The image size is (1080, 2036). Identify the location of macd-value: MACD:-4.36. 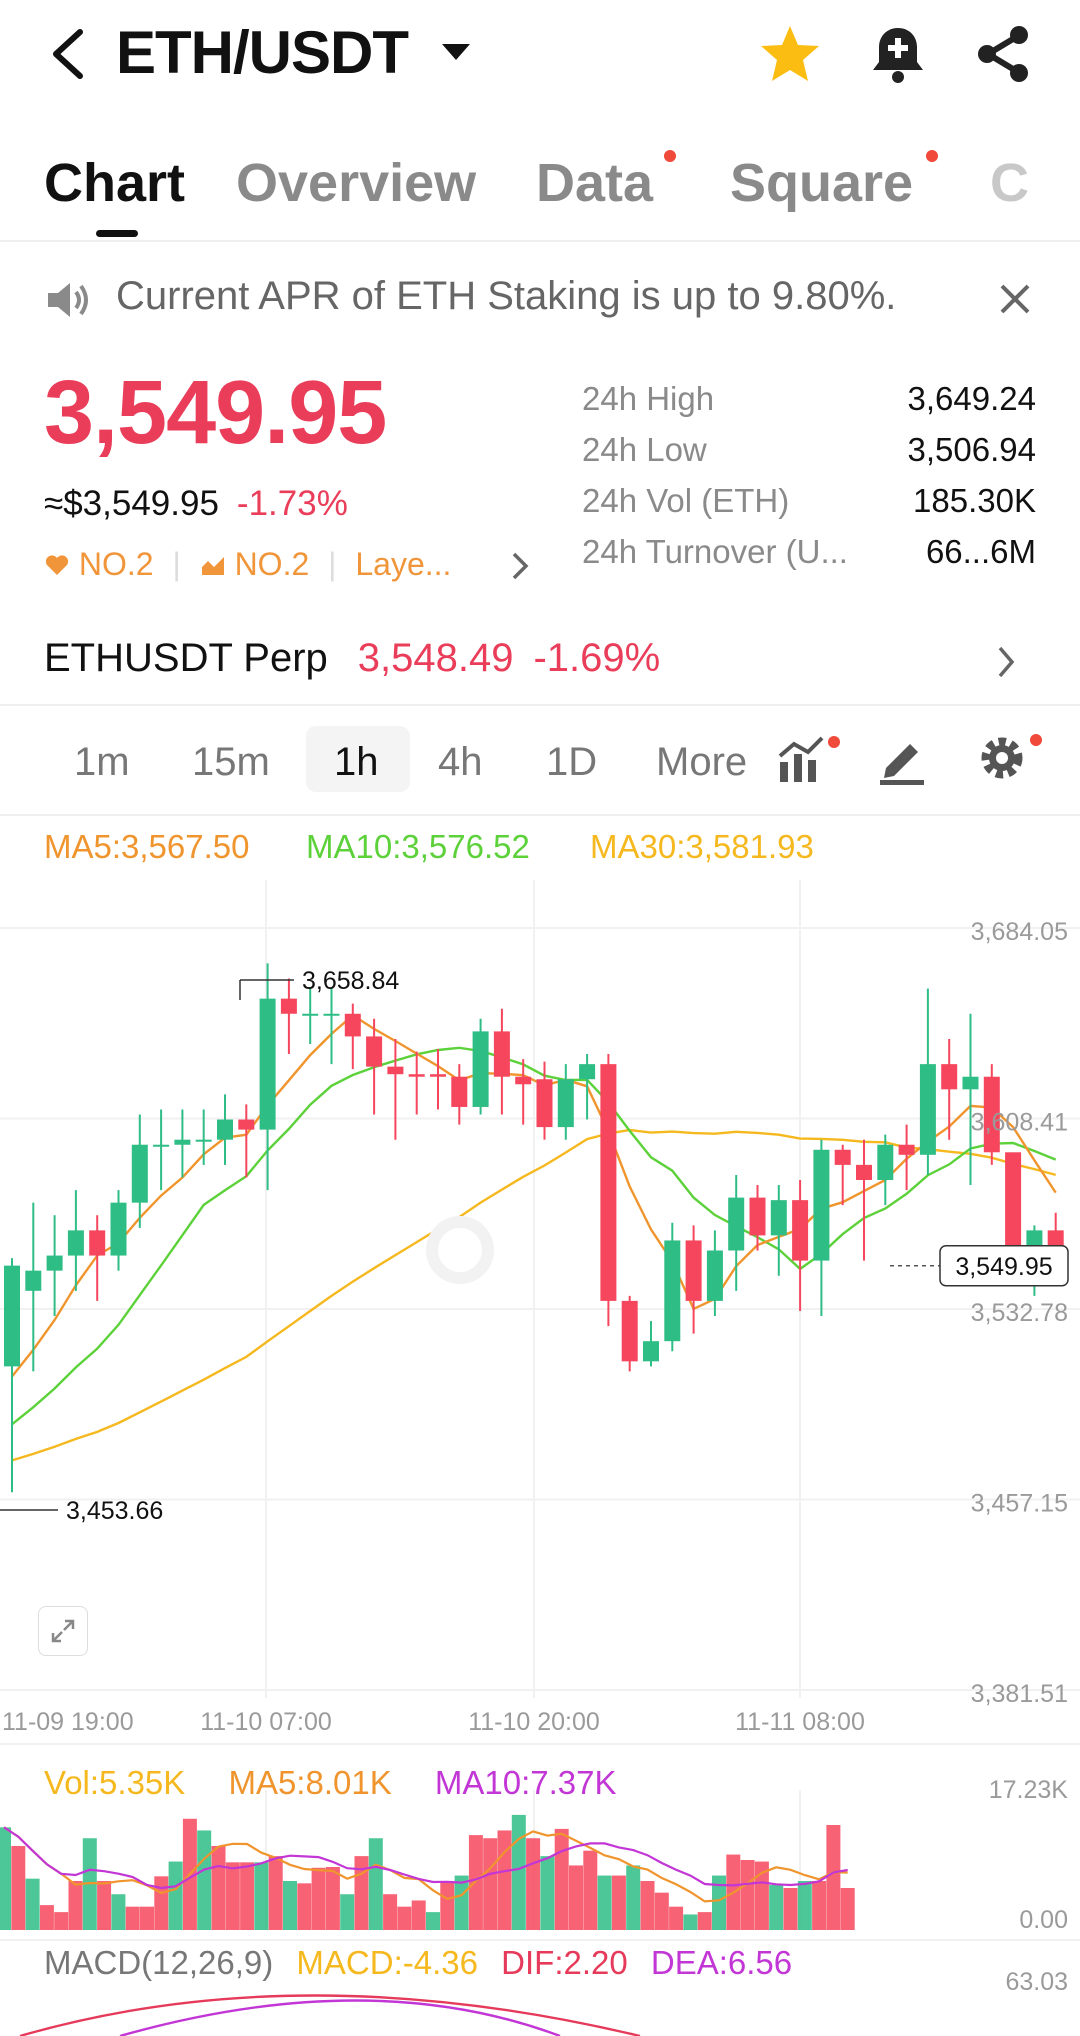
(387, 1962).